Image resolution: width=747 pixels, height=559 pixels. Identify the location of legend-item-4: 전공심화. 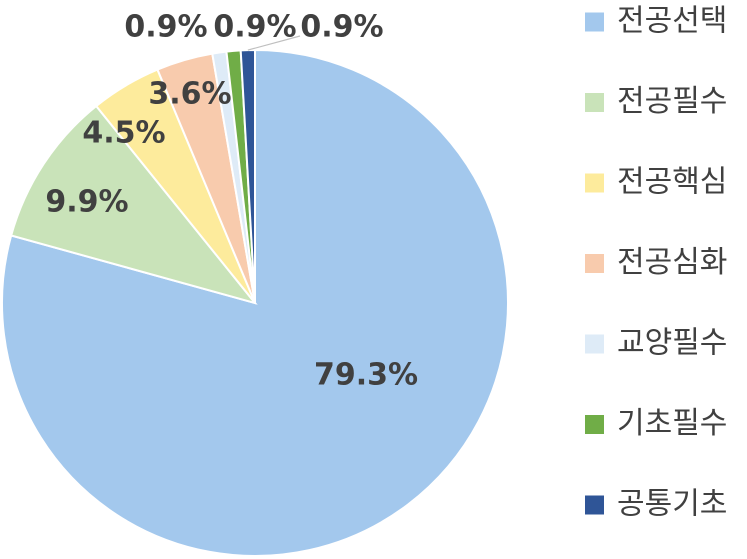
(656, 262).